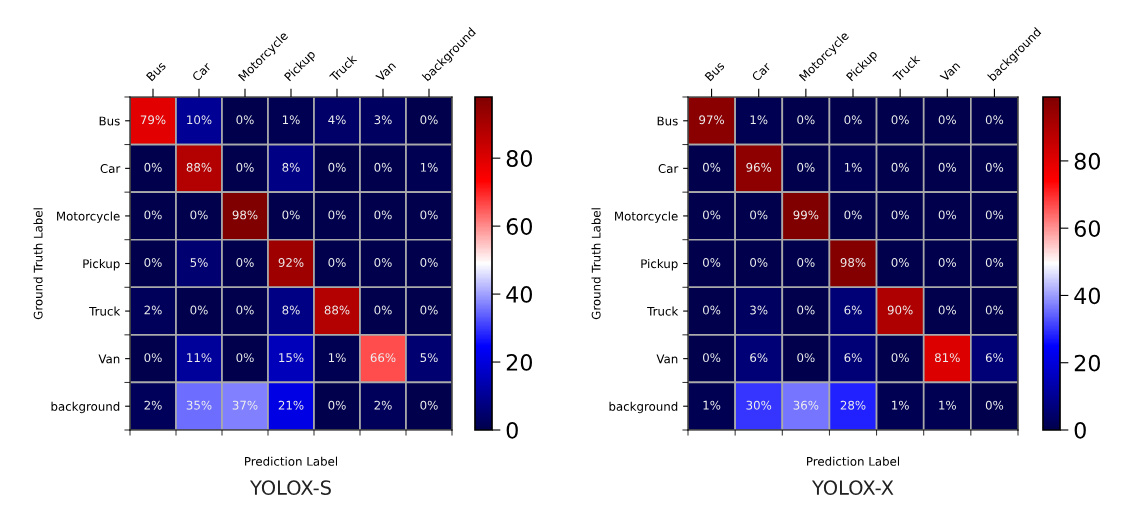  I want to click on data-label: 96%, so click(759, 167).